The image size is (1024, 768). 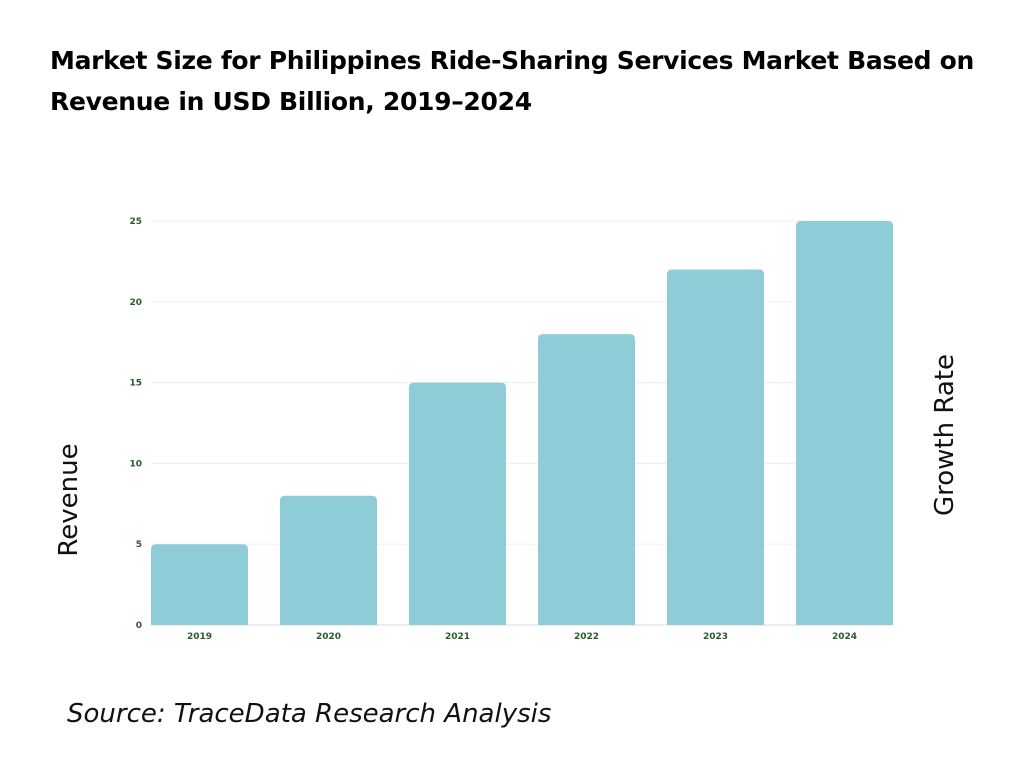 What do you see at coordinates (586, 637) in the screenshot?
I see `x-tick-label: 2022` at bounding box center [586, 637].